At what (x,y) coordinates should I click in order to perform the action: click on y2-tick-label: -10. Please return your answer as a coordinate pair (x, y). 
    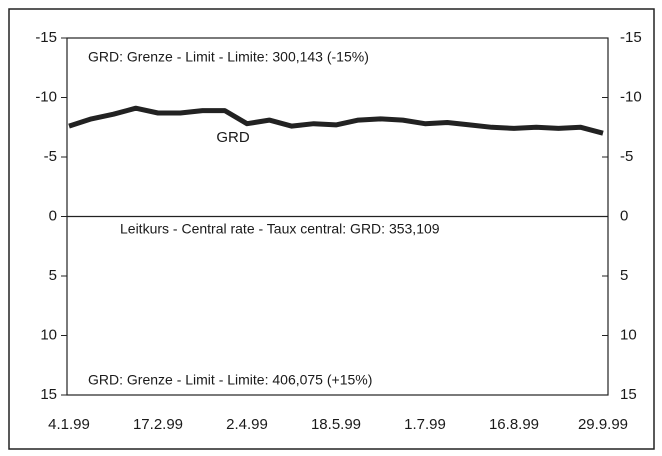
    Looking at the image, I should click on (631, 96).